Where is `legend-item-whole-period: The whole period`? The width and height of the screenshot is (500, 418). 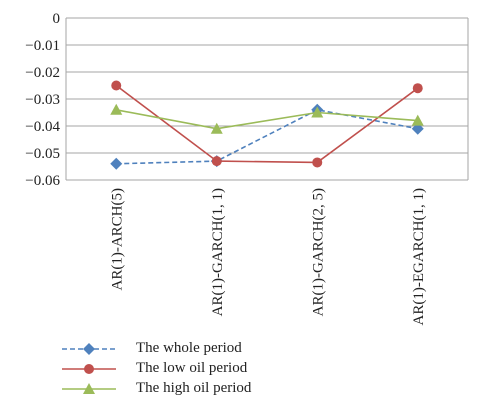
legend-item-whole-period: The whole period is located at coordinates (190, 349).